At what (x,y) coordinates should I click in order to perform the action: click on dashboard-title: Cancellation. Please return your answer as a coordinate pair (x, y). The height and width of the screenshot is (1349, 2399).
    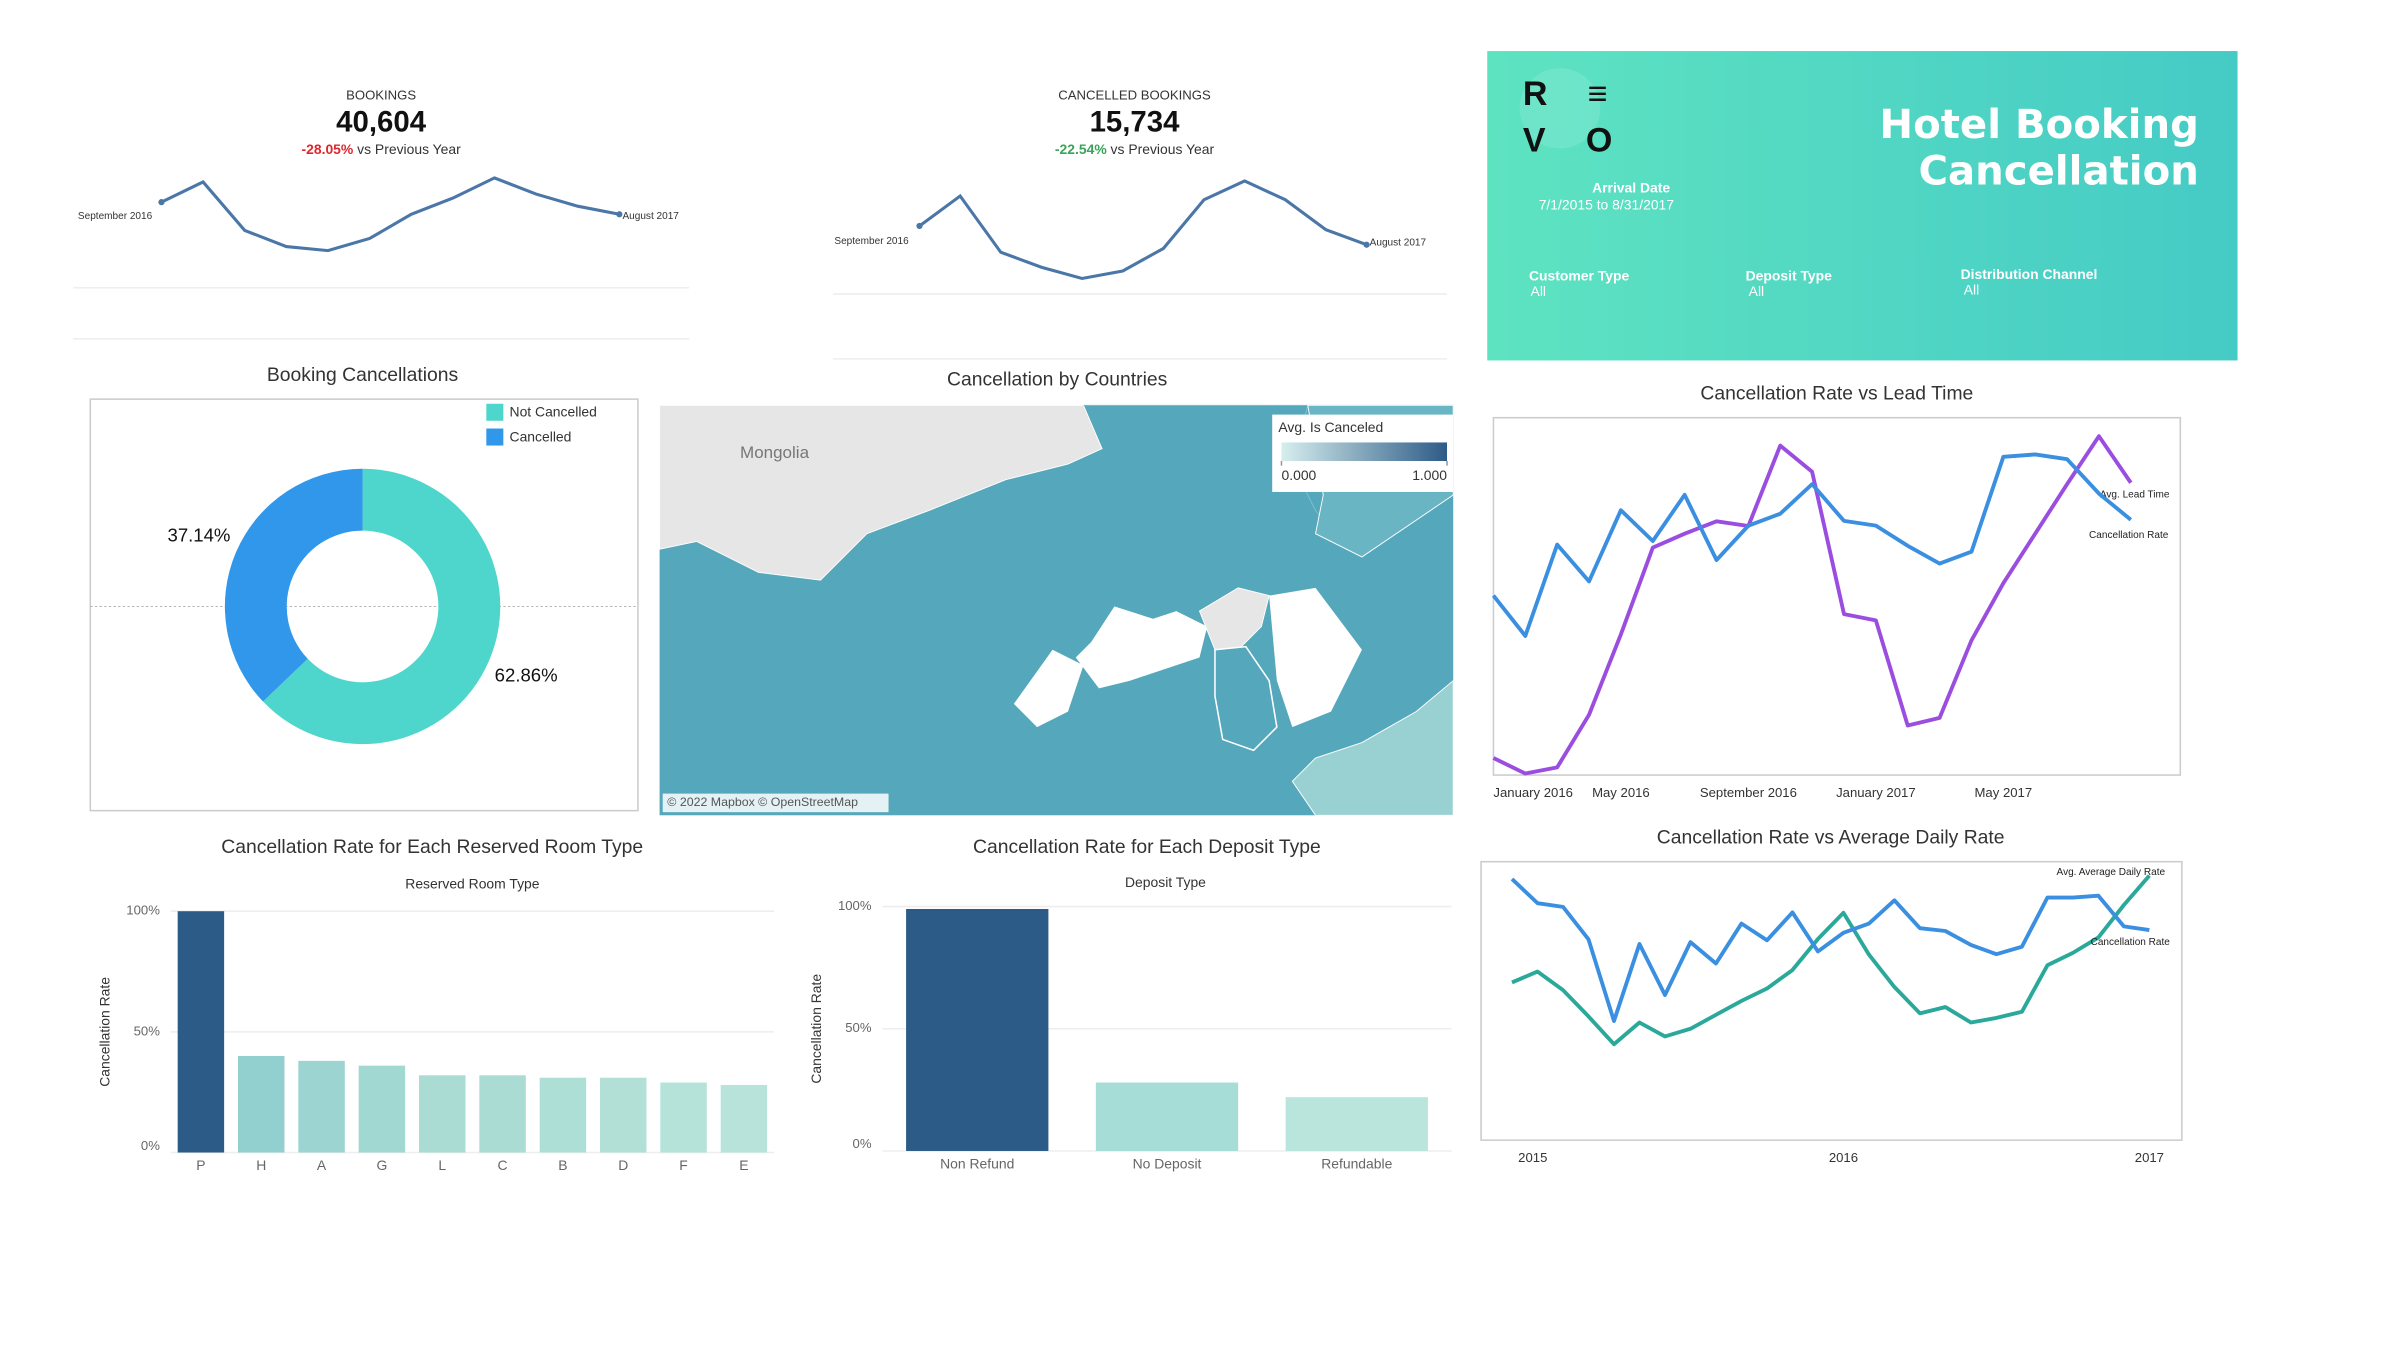
    Looking at the image, I should click on (2058, 171).